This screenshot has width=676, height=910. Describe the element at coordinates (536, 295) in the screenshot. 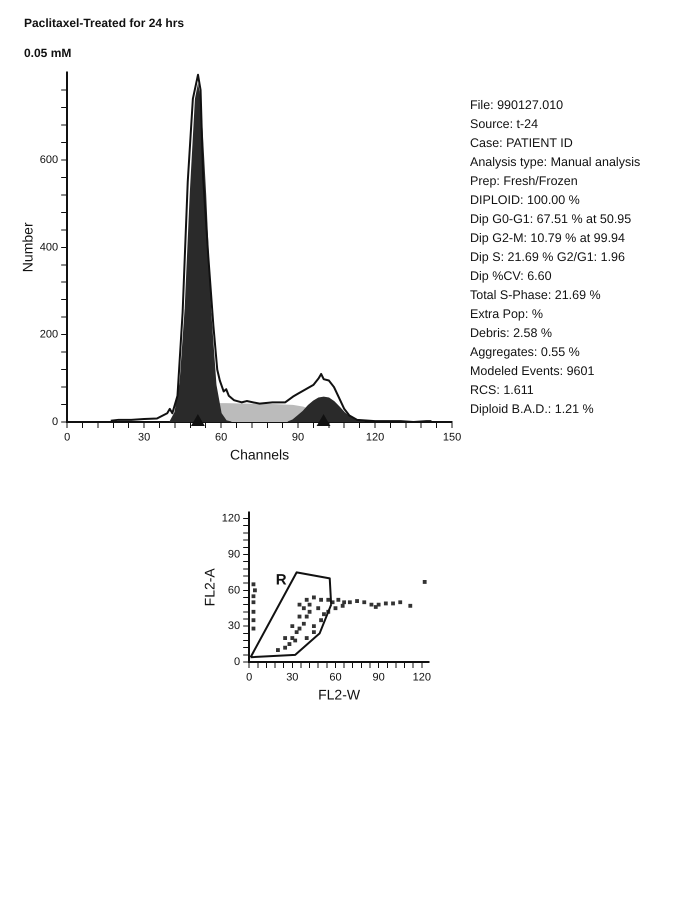

I see `text: Total S-Phase: 21.69 %` at that location.